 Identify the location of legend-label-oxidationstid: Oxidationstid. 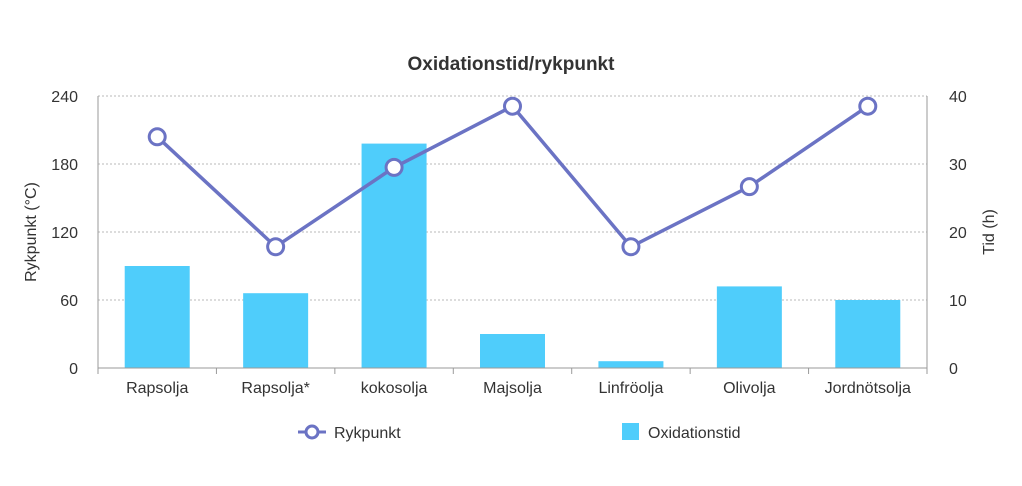
(694, 433).